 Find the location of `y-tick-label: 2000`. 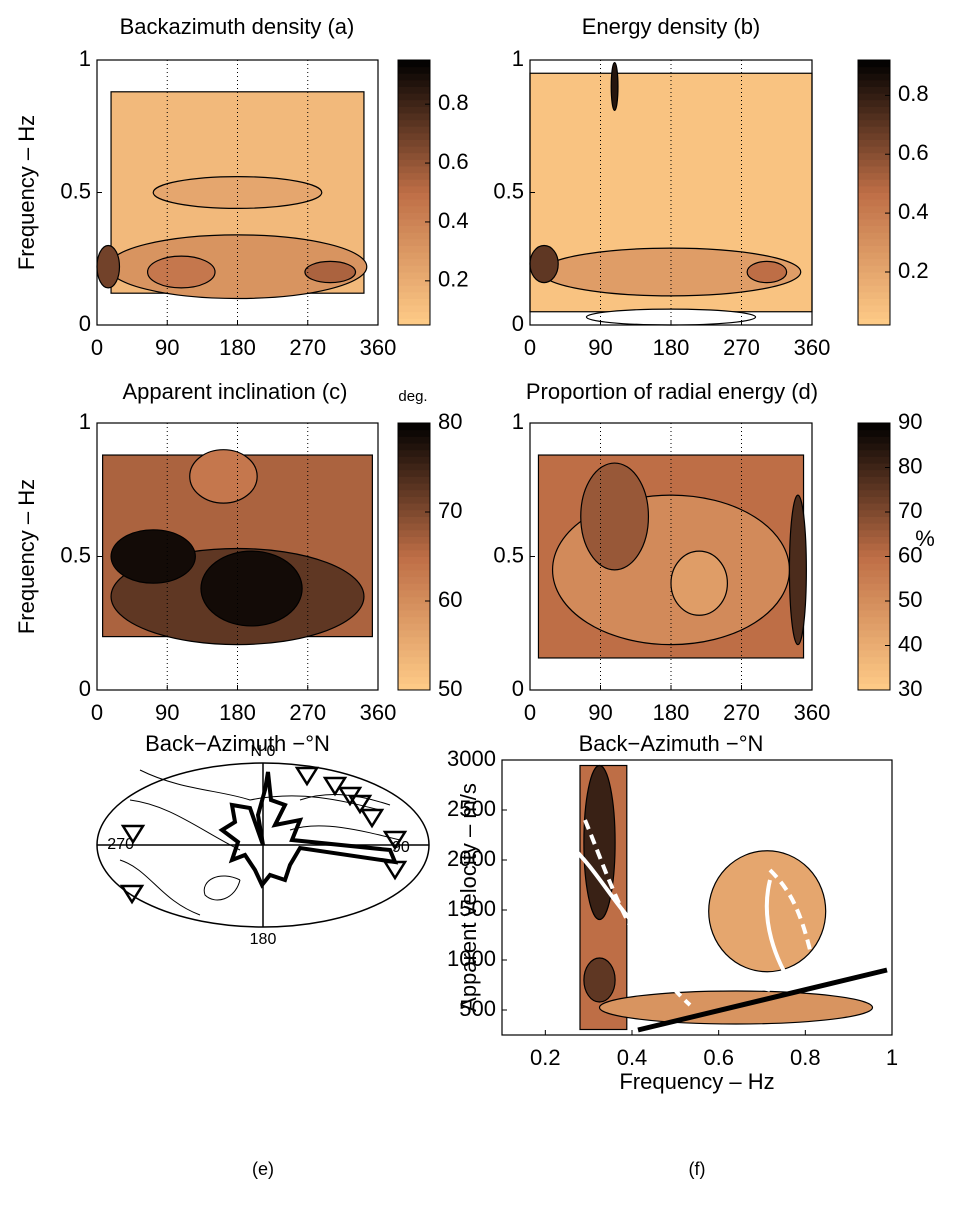

y-tick-label: 2000 is located at coordinates (471, 858).